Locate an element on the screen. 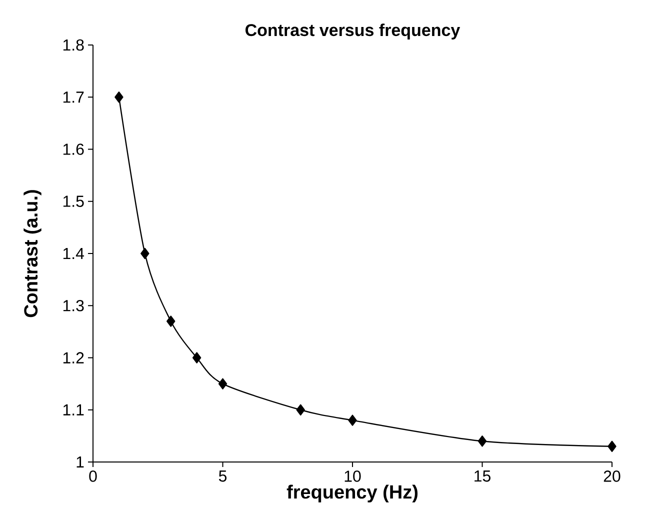 This screenshot has height=525, width=650. y-axis-title: Contrast (a.u.) is located at coordinates (33, 254).